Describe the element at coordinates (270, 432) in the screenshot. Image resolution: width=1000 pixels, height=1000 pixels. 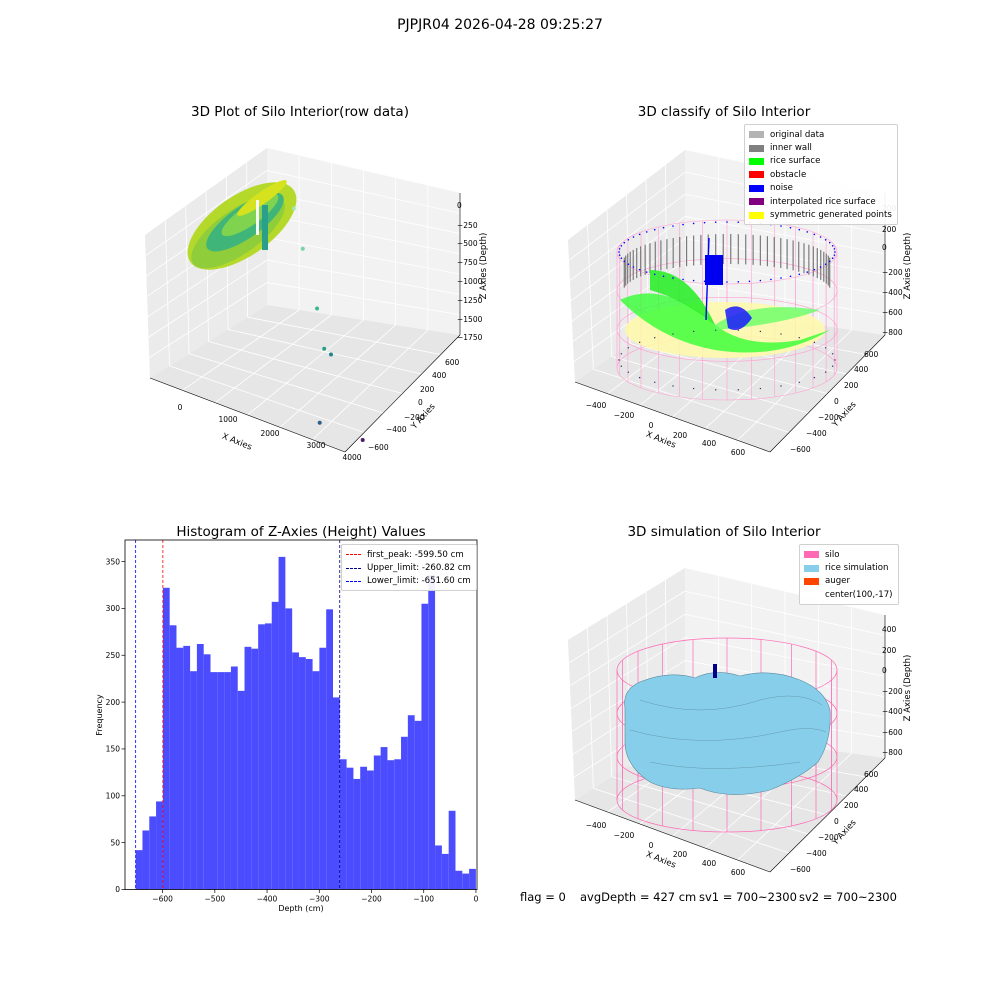
I see `panel1-x-ticks: 0 1000 2000 3000 4000` at that location.